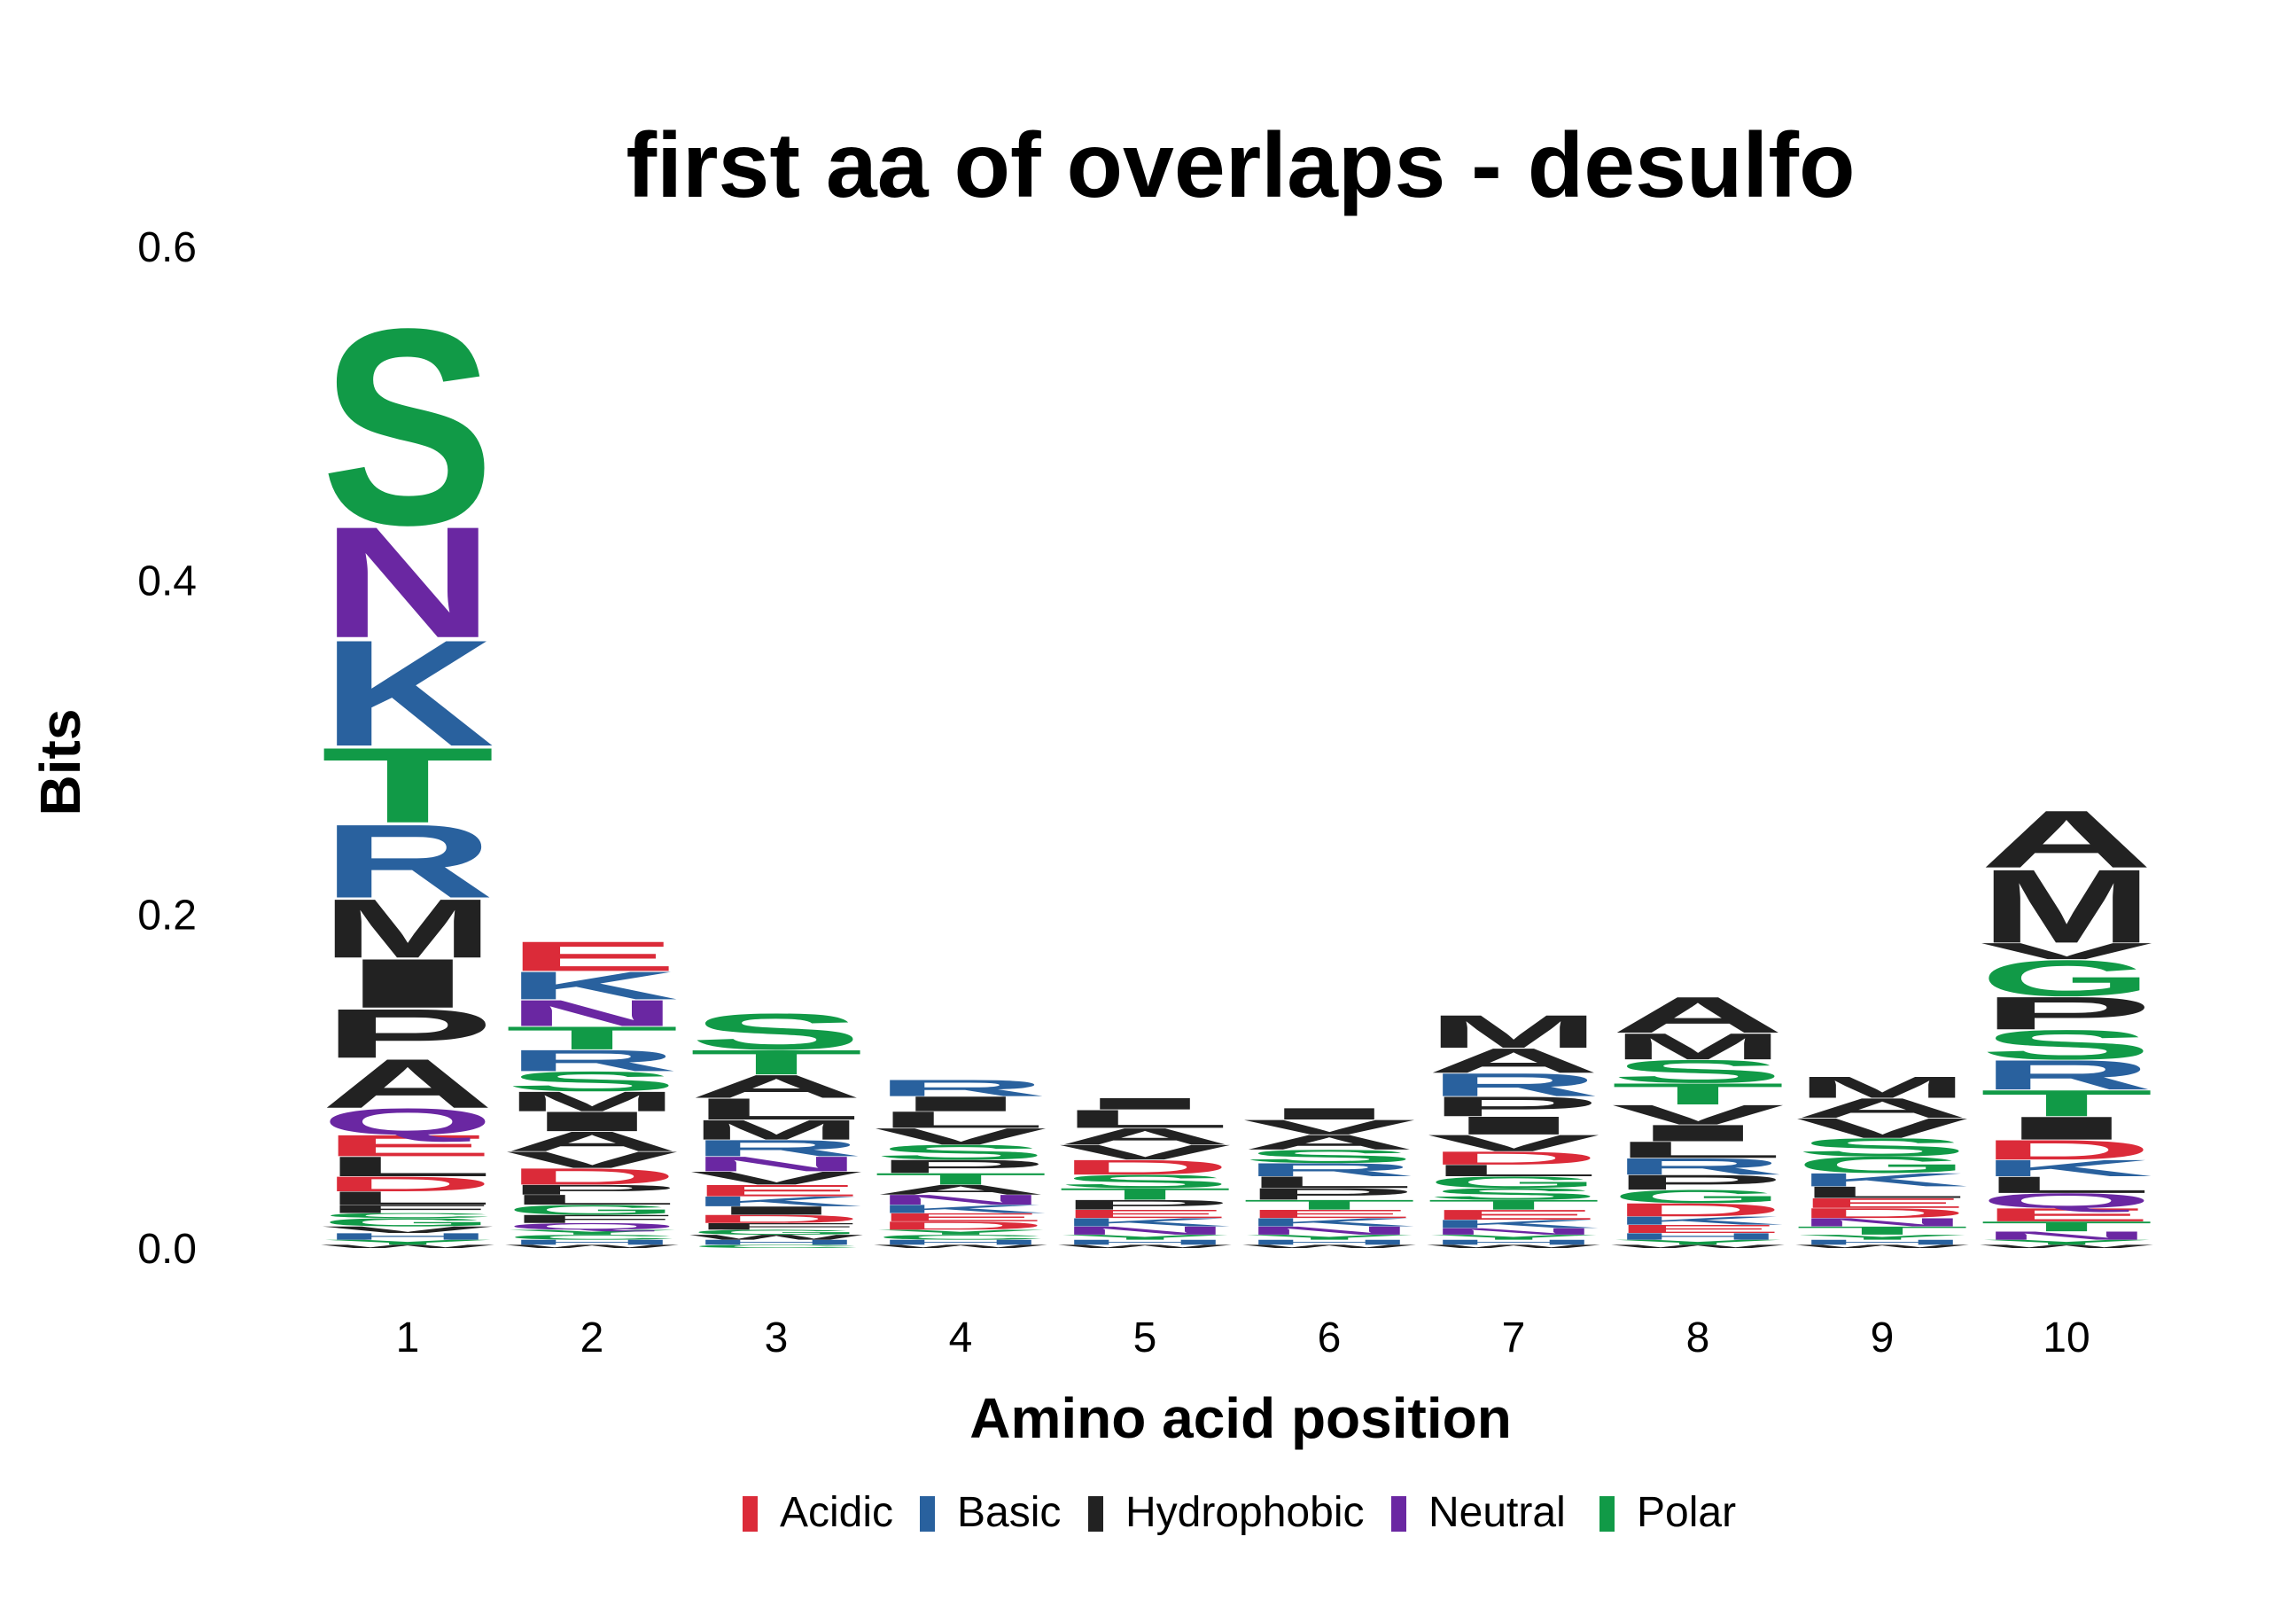  I want to click on legend-item-hydrophobic: Hydrophobic, so click(1226, 1512).